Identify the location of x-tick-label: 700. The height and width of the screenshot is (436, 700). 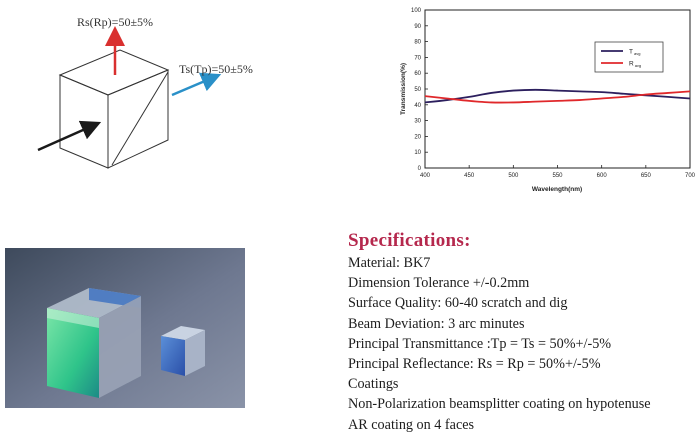
(690, 176).